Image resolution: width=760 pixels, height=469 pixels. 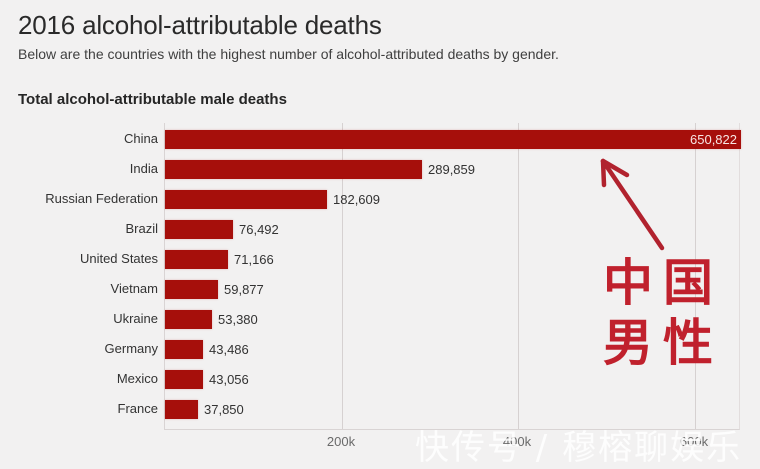 What do you see at coordinates (135, 318) in the screenshot?
I see `category-label: Ukraine` at bounding box center [135, 318].